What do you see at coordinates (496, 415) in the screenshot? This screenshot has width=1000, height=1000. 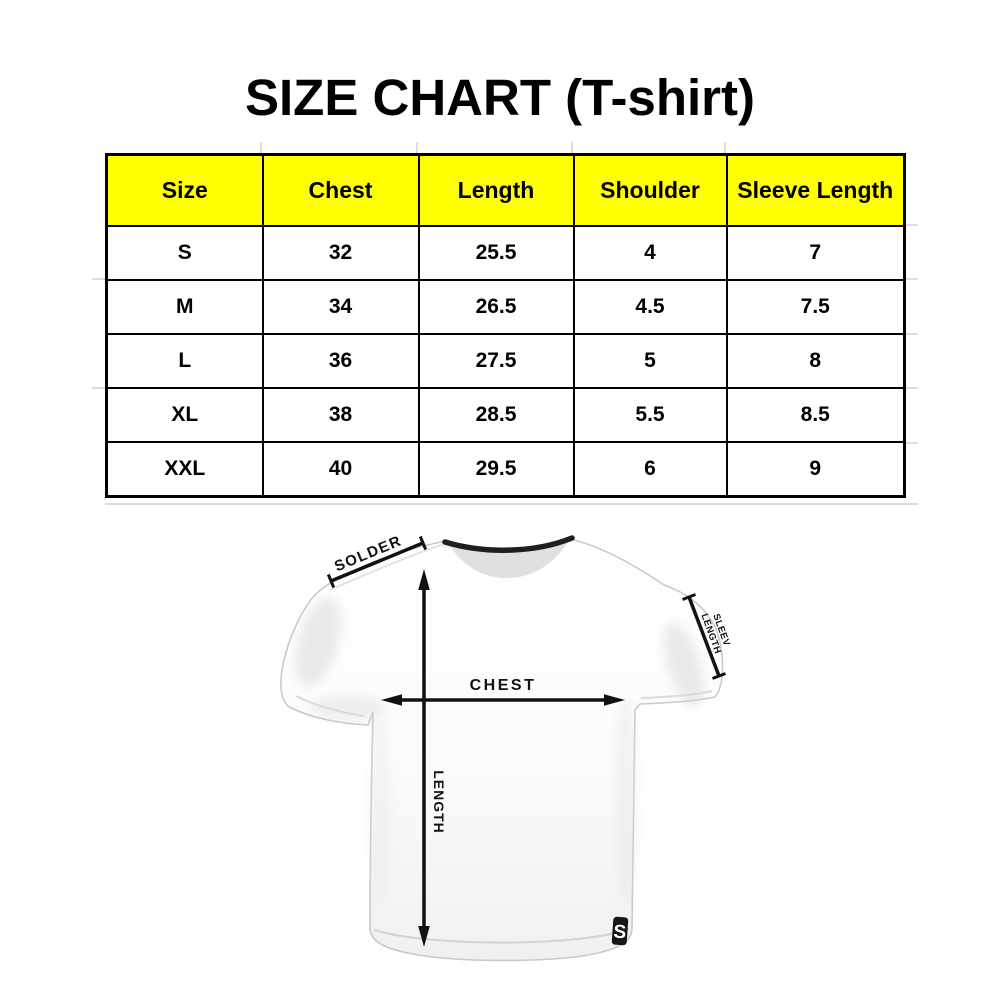 I see `cell-length: 28.5` at bounding box center [496, 415].